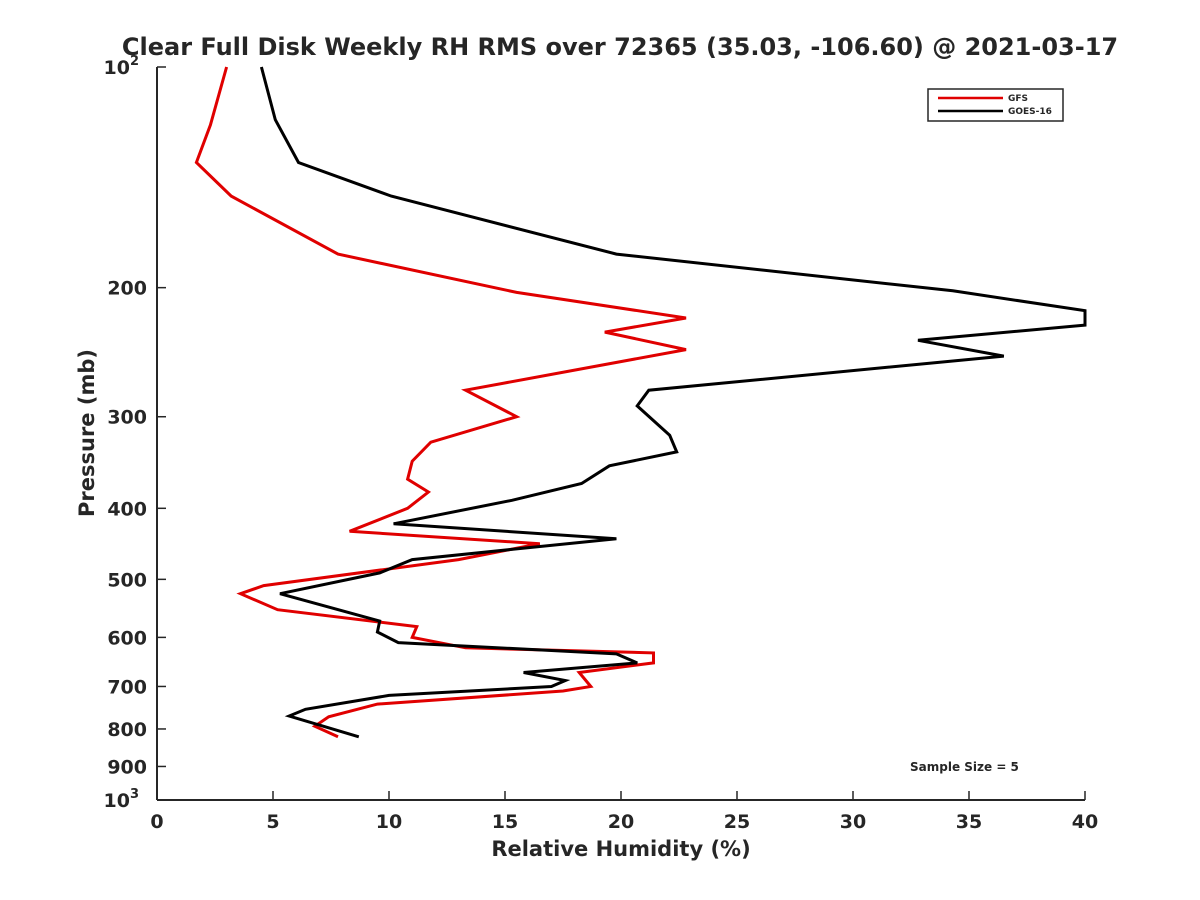 This screenshot has width=1200, height=900. Describe the element at coordinates (1018, 99) in the screenshot. I see `legend-label-gfs: GFS` at that location.